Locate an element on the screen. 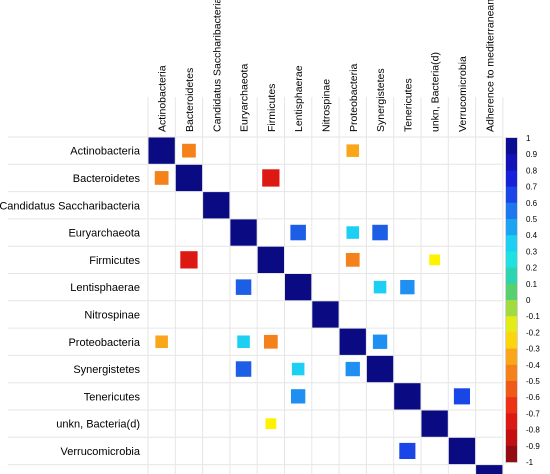 This screenshot has height=474, width=550. colorbar-tick-label: -0.4 is located at coordinates (533, 365).